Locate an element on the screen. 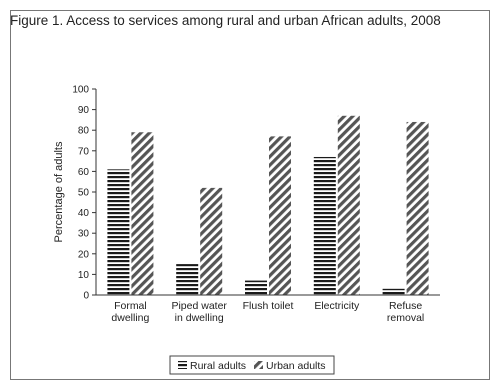  legend-label-rural: Rural adults is located at coordinates (218, 366).